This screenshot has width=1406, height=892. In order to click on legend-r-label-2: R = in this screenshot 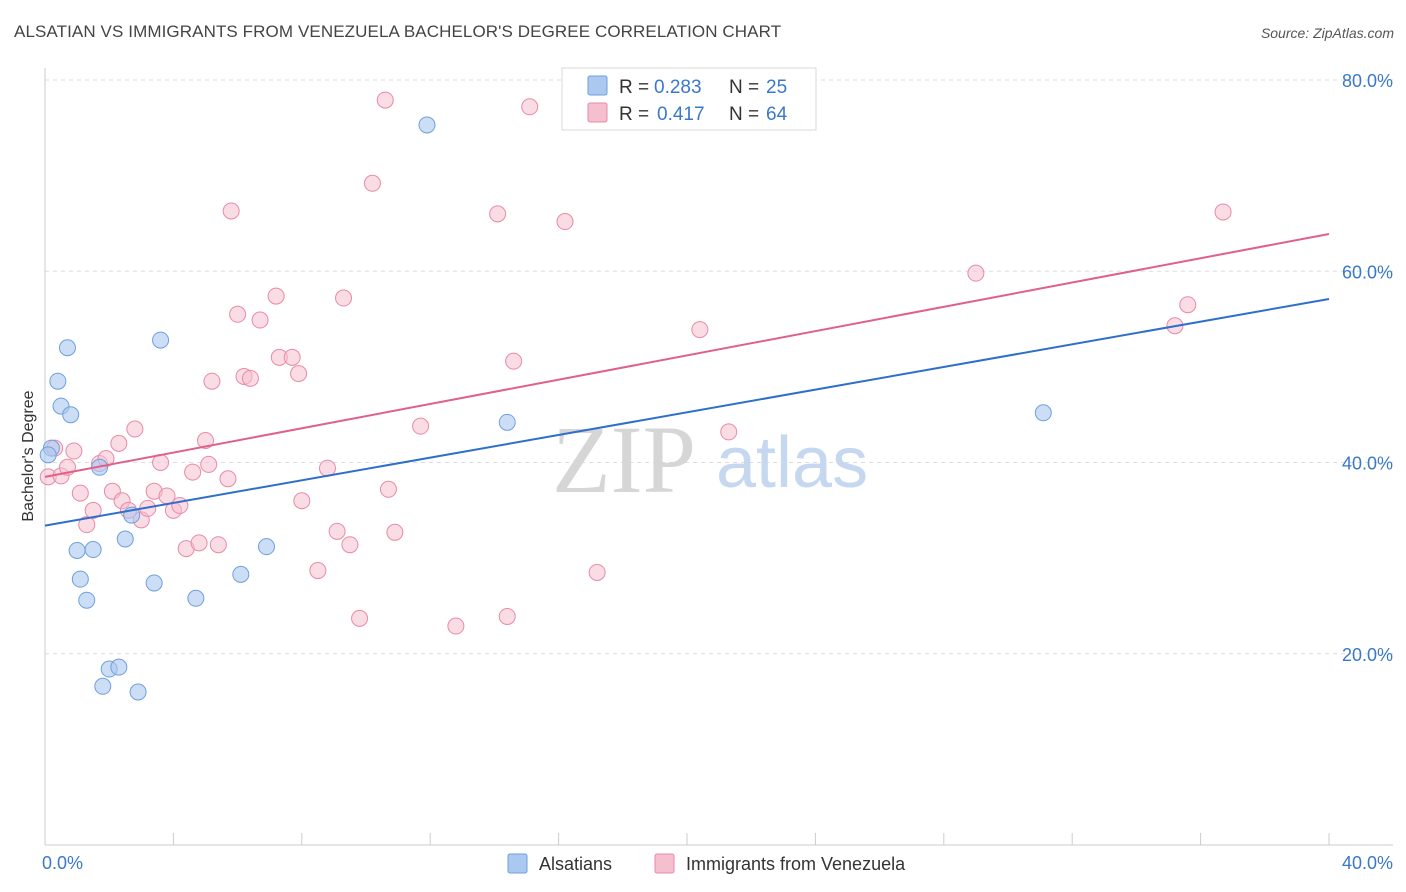, I will do `click(634, 114)`.